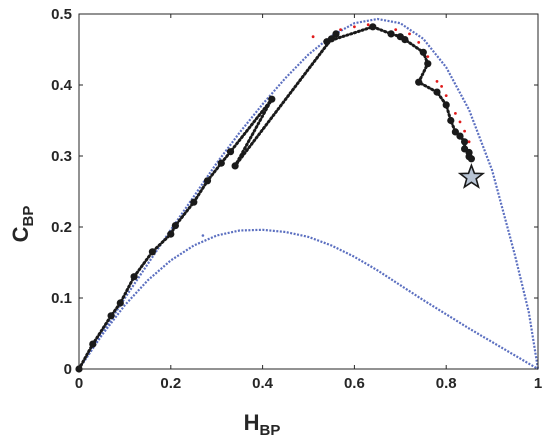 Image resolution: width=550 pixels, height=443 pixels. Describe the element at coordinates (263, 383) in the screenshot. I see `x-tick-label: 0.4` at that location.